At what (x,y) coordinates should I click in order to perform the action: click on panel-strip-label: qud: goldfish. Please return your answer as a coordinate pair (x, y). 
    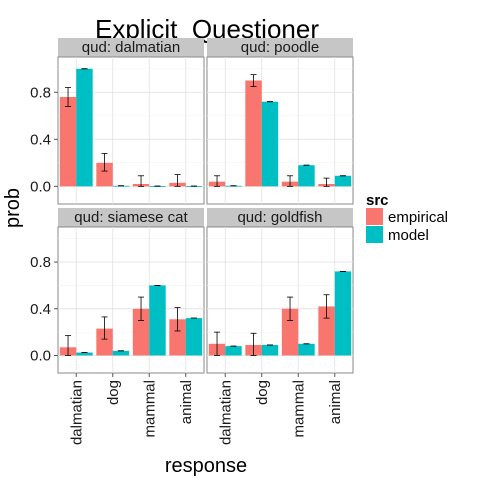
    Looking at the image, I should click on (279, 217).